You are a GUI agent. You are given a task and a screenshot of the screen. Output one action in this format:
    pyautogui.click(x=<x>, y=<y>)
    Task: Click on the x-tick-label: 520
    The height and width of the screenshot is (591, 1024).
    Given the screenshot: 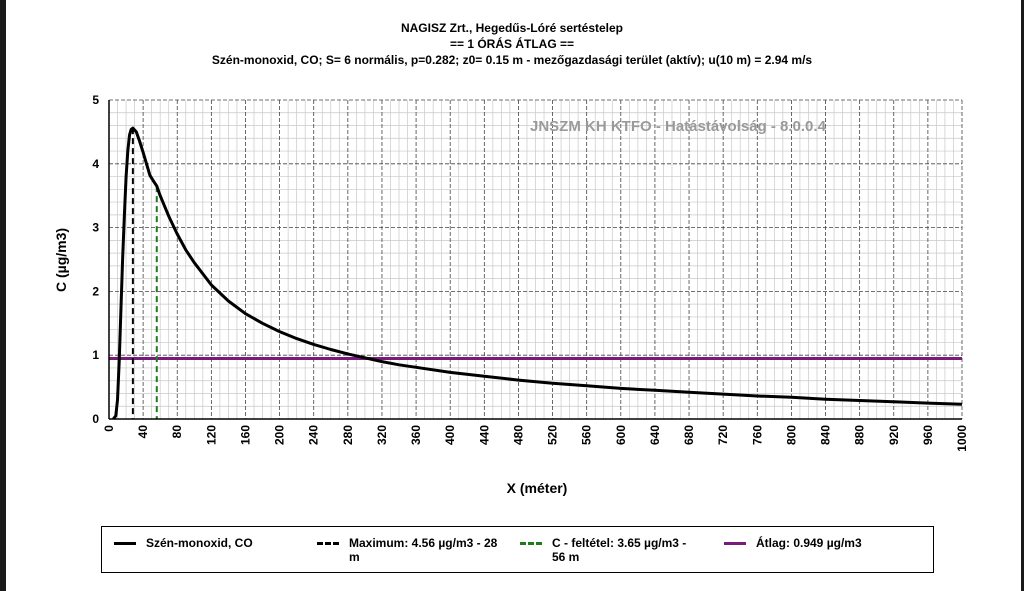 What is the action you would take?
    pyautogui.click(x=553, y=435)
    